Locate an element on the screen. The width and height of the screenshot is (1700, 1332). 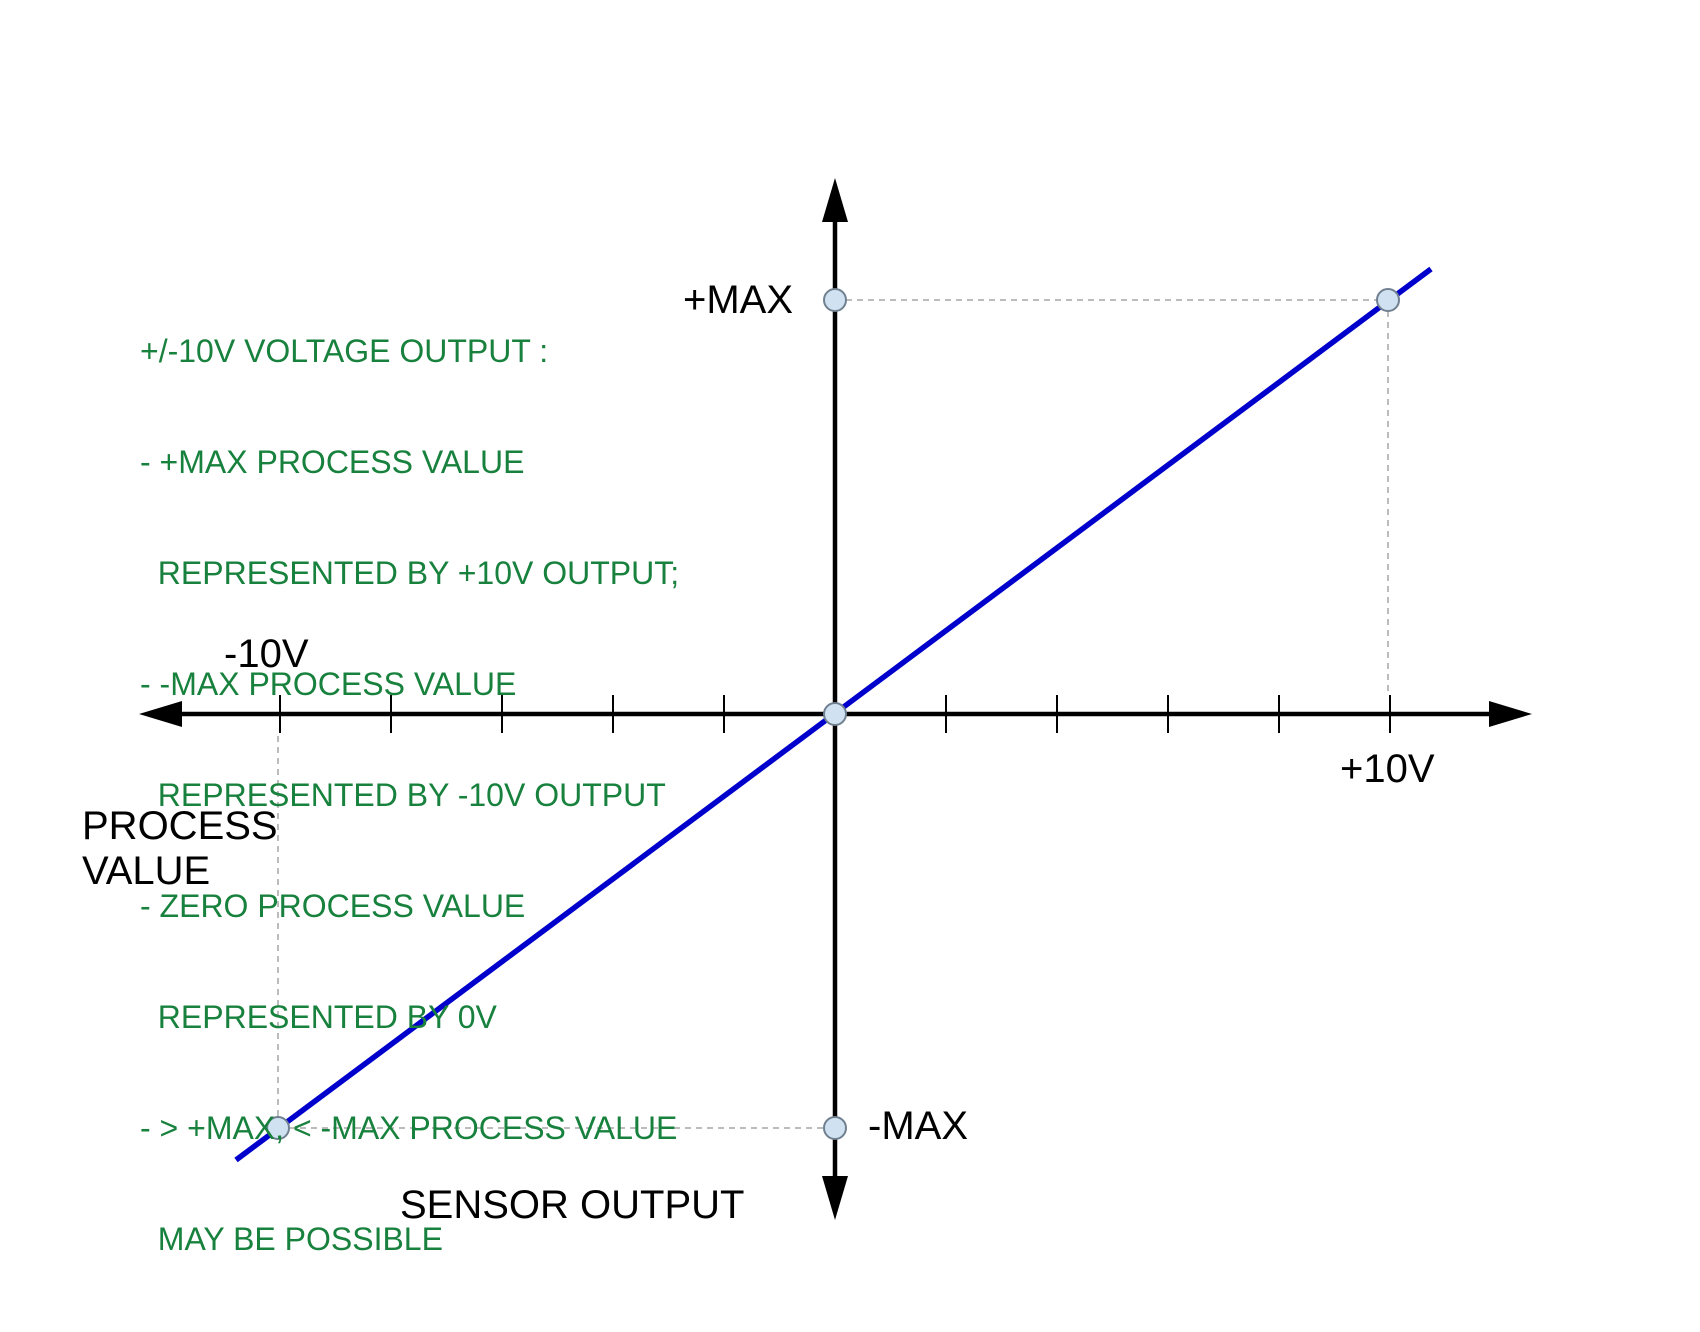
annotation-line: - ZERO PROCESS VALUE is located at coordinates (333, 906).